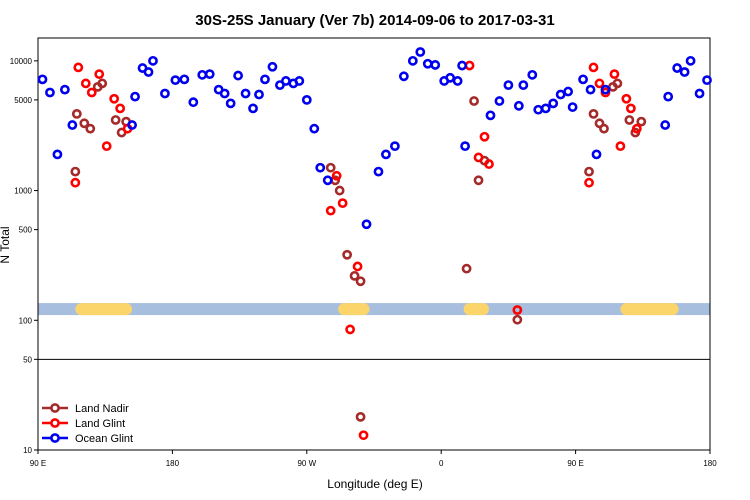 Image resolution: width=750 pixels, height=500 pixels. Describe the element at coordinates (38, 463) in the screenshot. I see `x-tick-label: 90 E` at that location.